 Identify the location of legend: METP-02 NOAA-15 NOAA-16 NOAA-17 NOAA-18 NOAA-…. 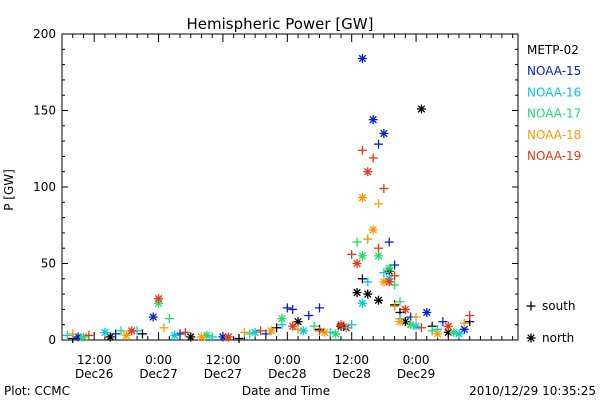
(553, 194).